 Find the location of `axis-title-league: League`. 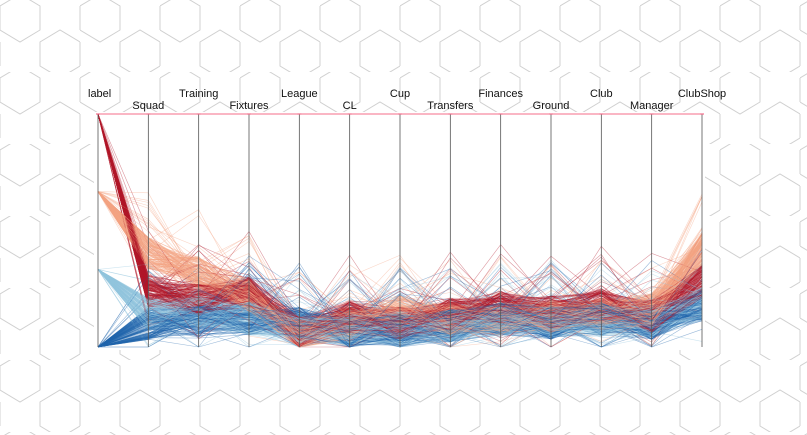

axis-title-league: League is located at coordinates (299, 94).